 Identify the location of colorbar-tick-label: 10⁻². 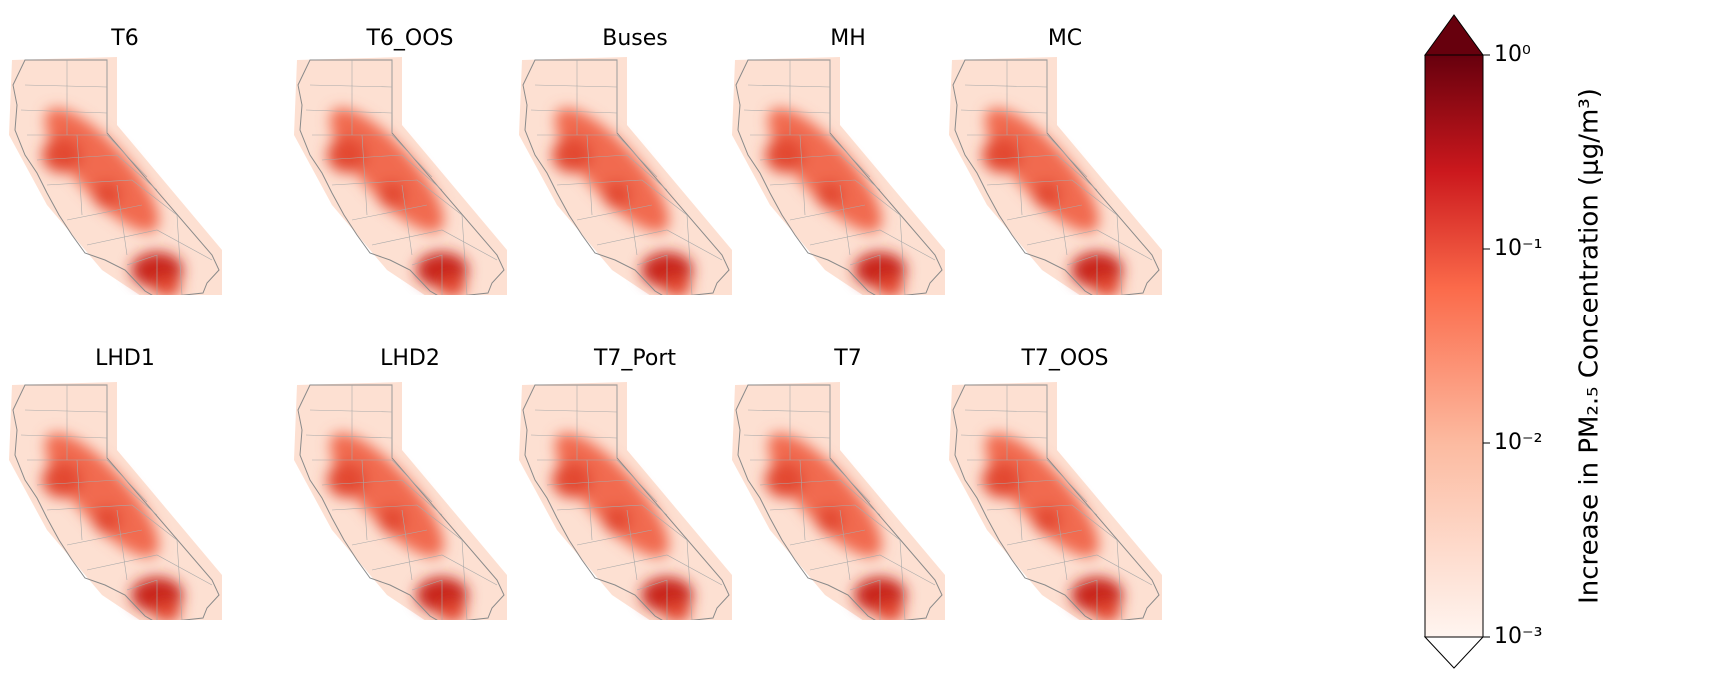
(1518, 442).